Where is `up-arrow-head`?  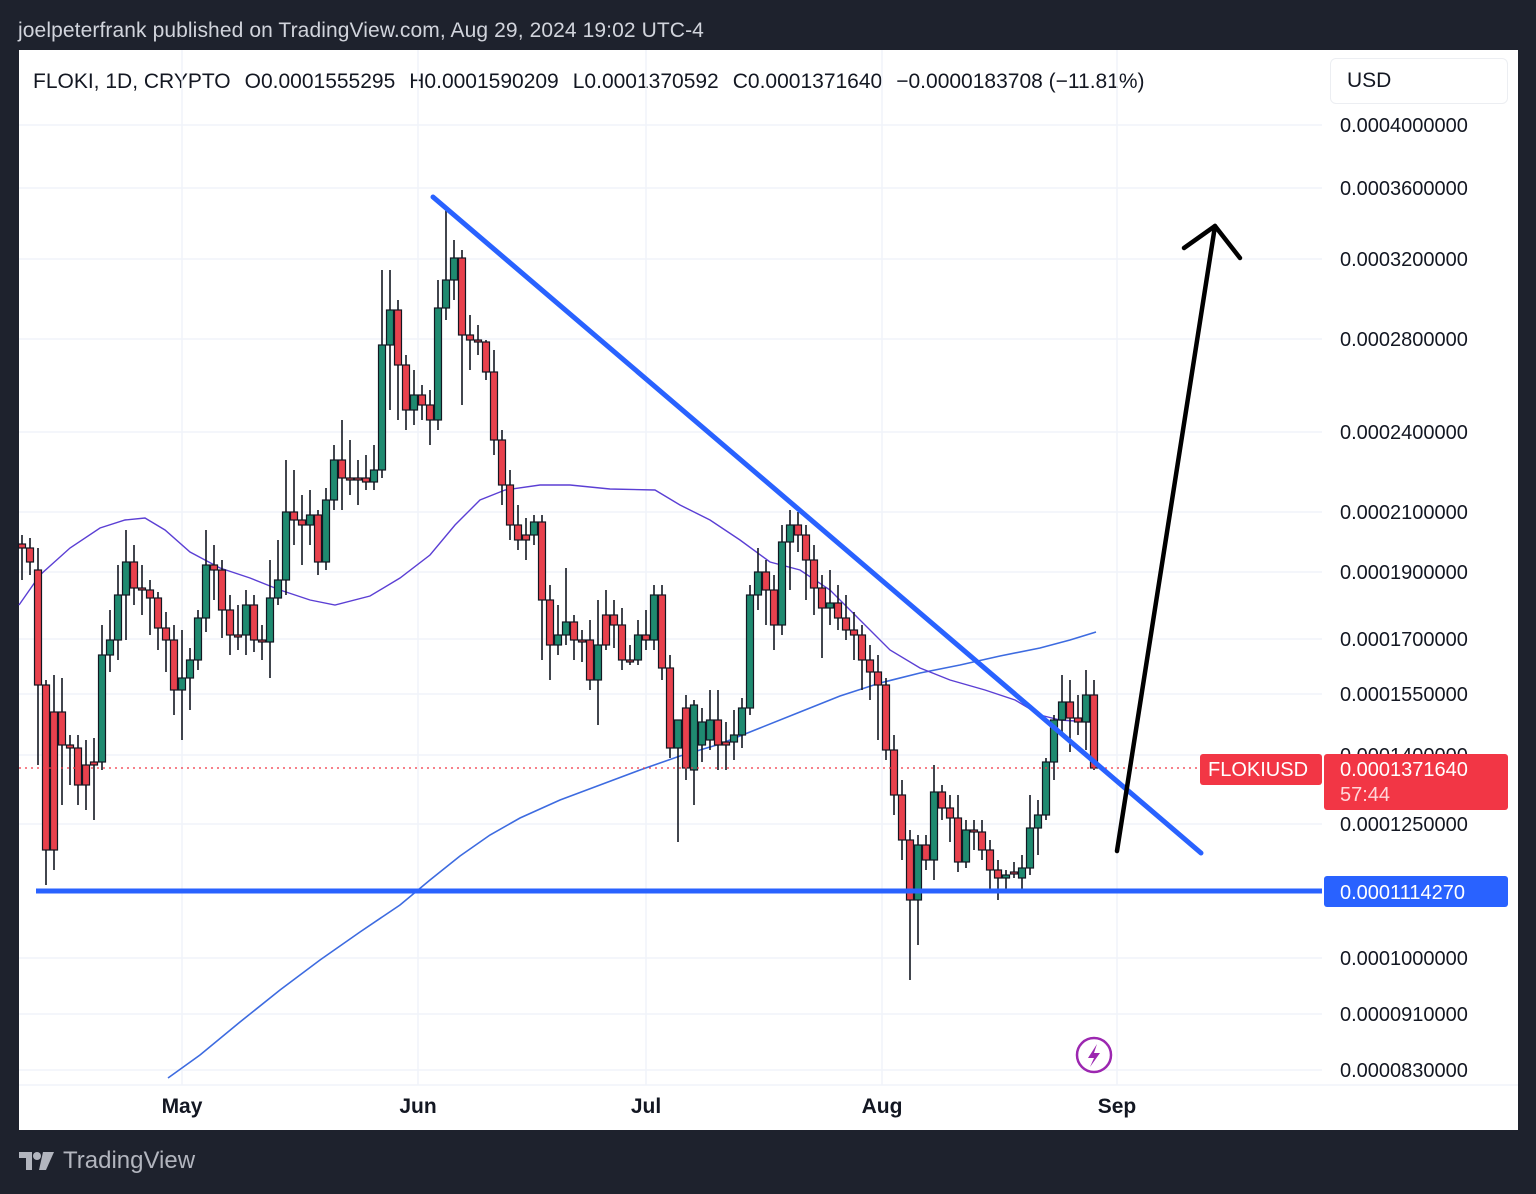 up-arrow-head is located at coordinates (1212, 242).